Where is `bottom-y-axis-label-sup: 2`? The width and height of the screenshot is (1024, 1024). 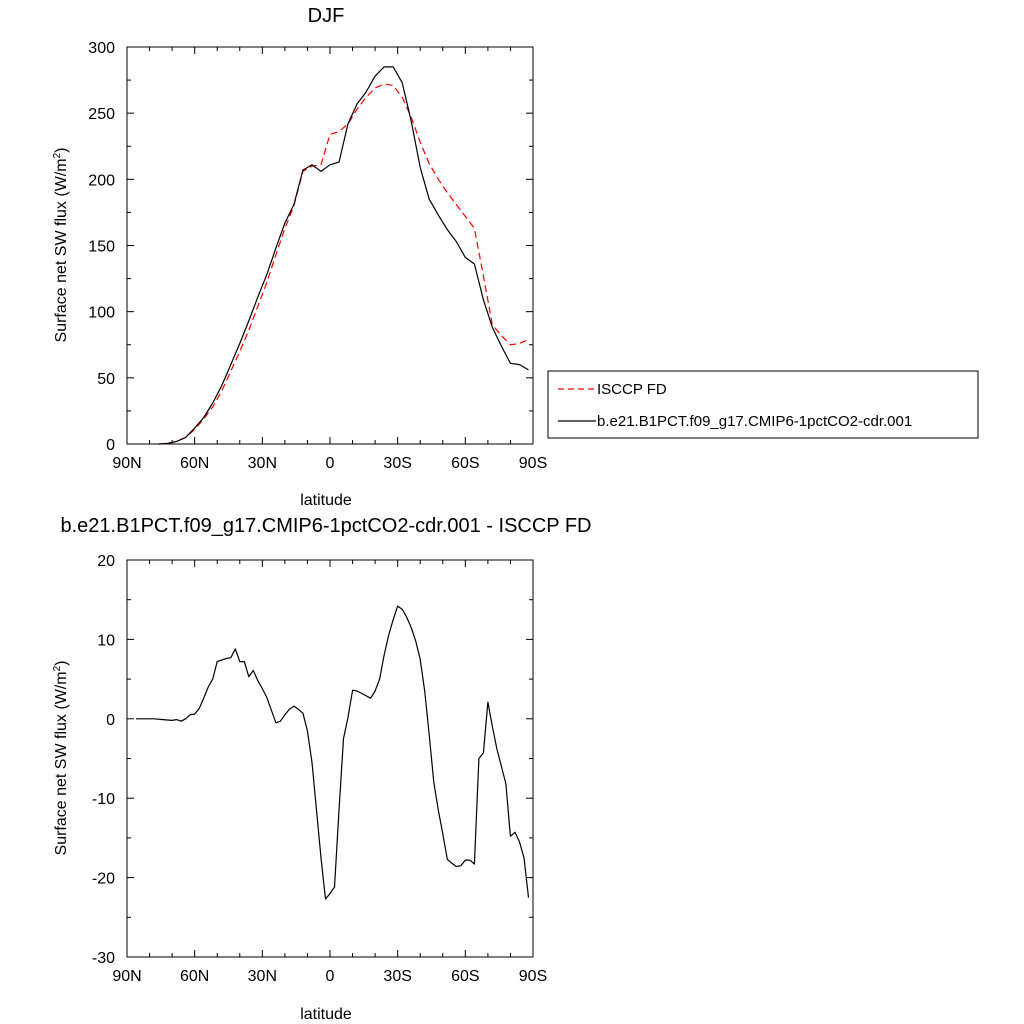 bottom-y-axis-label-sup: 2 is located at coordinates (57, 668).